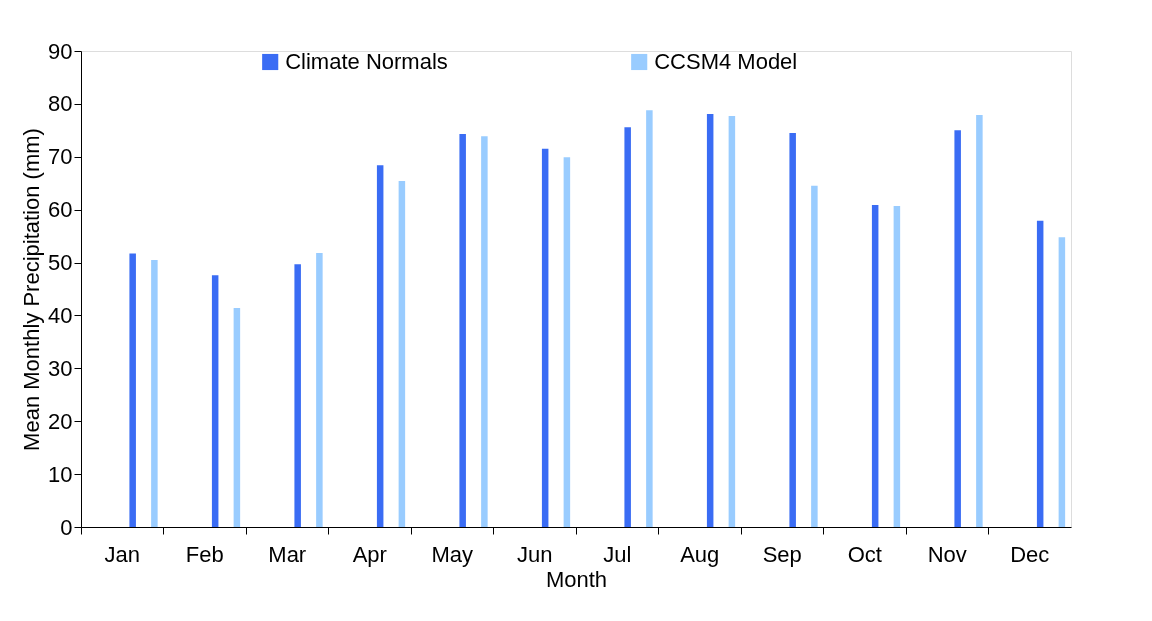  I want to click on y-tick-label: 90, so click(60, 51).